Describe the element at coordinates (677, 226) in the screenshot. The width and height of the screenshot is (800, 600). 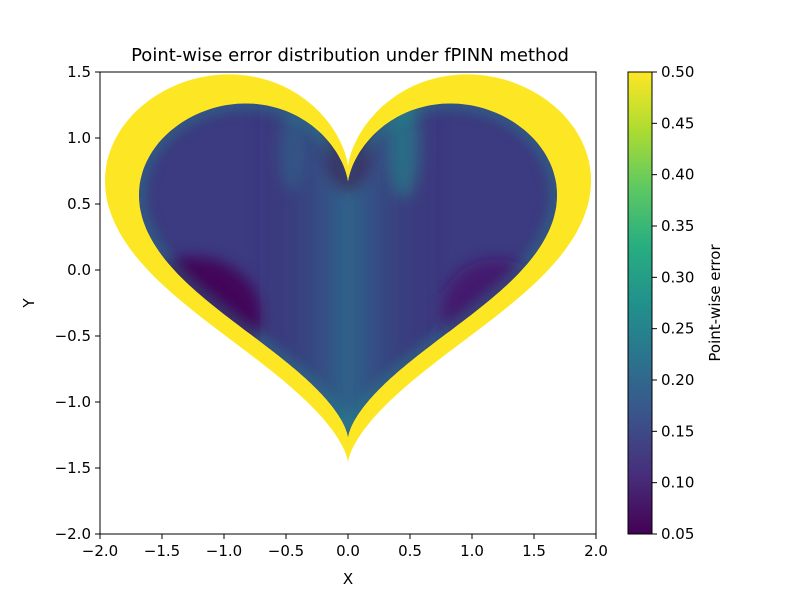
I see `colorbar-tick-label: 0.35` at that location.